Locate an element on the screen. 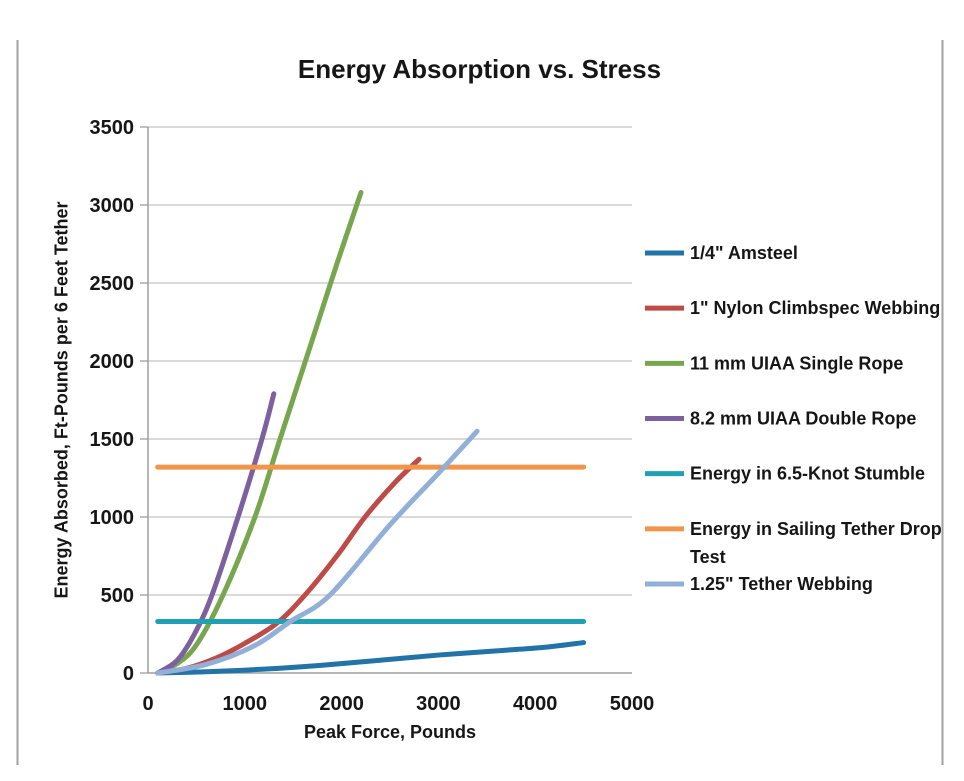  y-tick-label: 0 is located at coordinates (128, 674).